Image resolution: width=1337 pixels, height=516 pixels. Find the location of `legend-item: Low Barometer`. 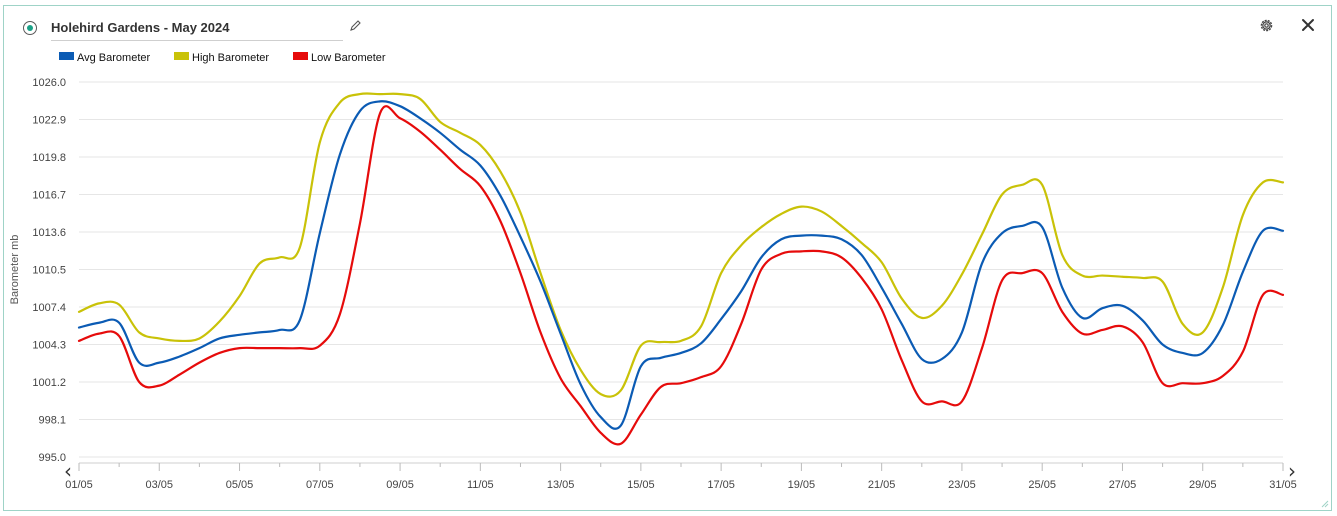

legend-item: Low Barometer is located at coordinates (339, 58).